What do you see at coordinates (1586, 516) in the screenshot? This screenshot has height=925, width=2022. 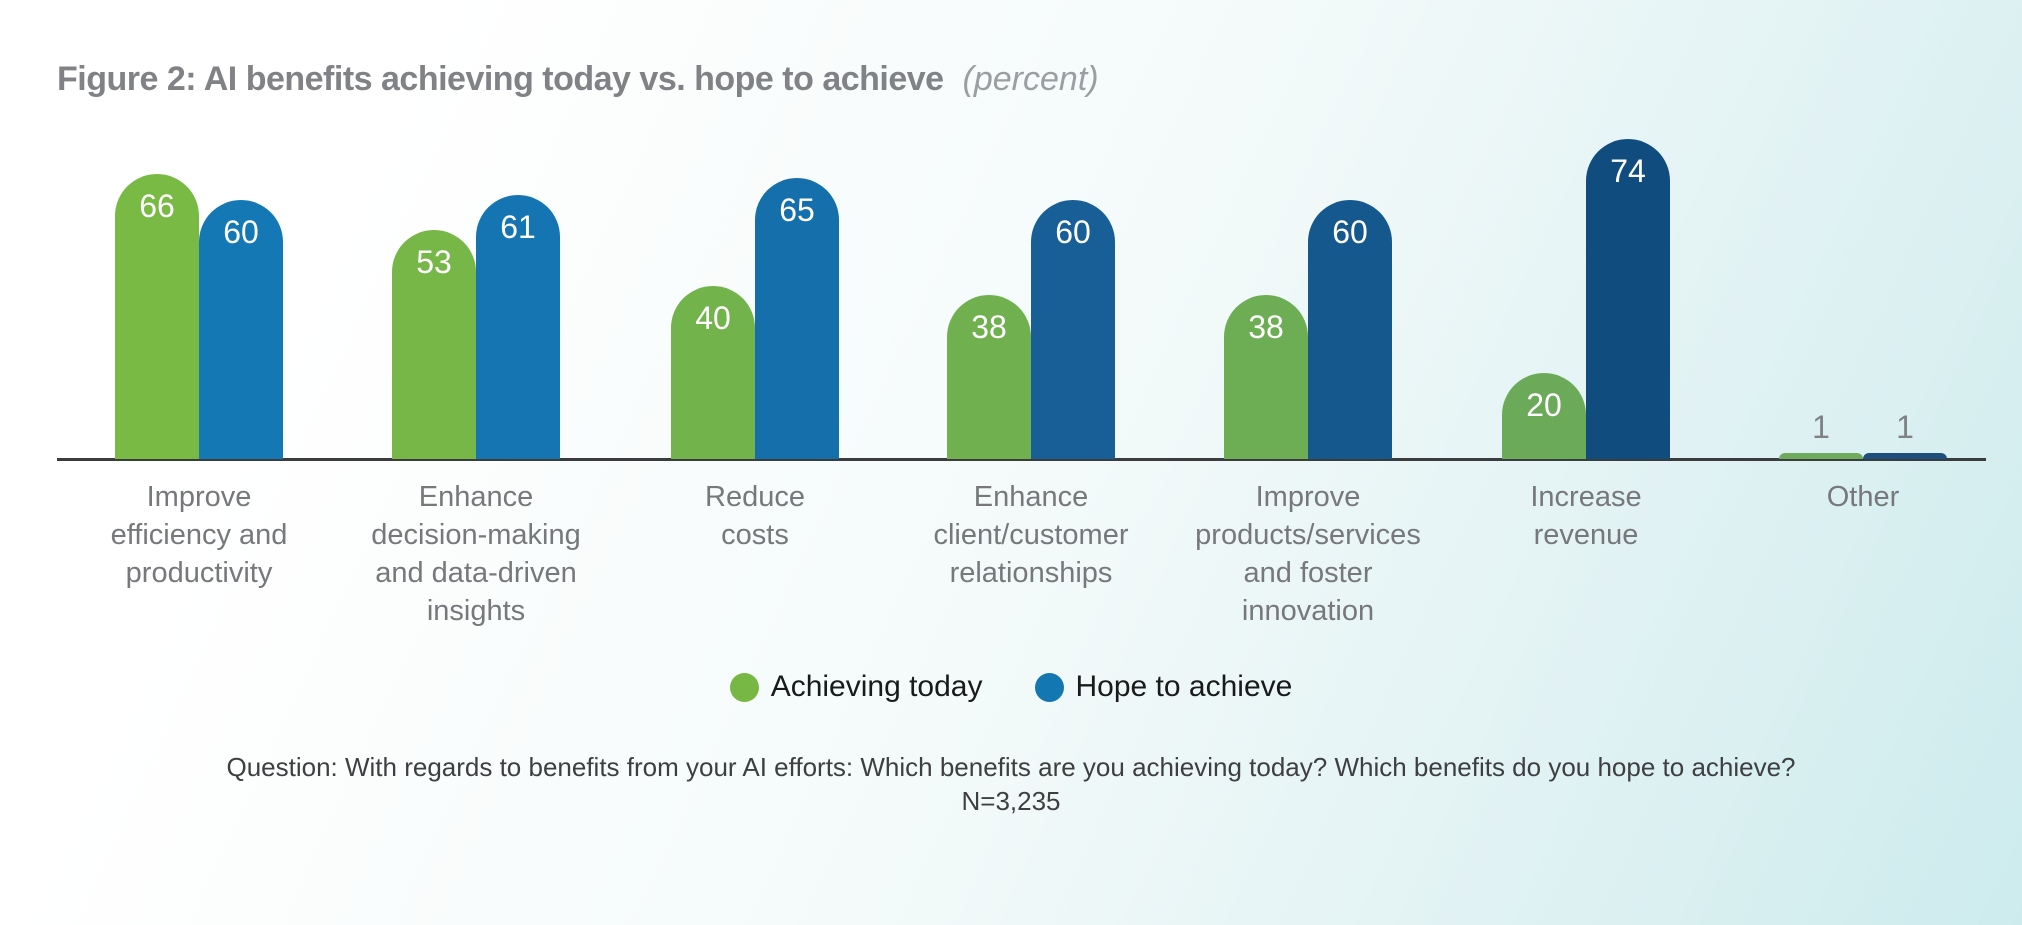 I see `category-label: Increase revenue` at bounding box center [1586, 516].